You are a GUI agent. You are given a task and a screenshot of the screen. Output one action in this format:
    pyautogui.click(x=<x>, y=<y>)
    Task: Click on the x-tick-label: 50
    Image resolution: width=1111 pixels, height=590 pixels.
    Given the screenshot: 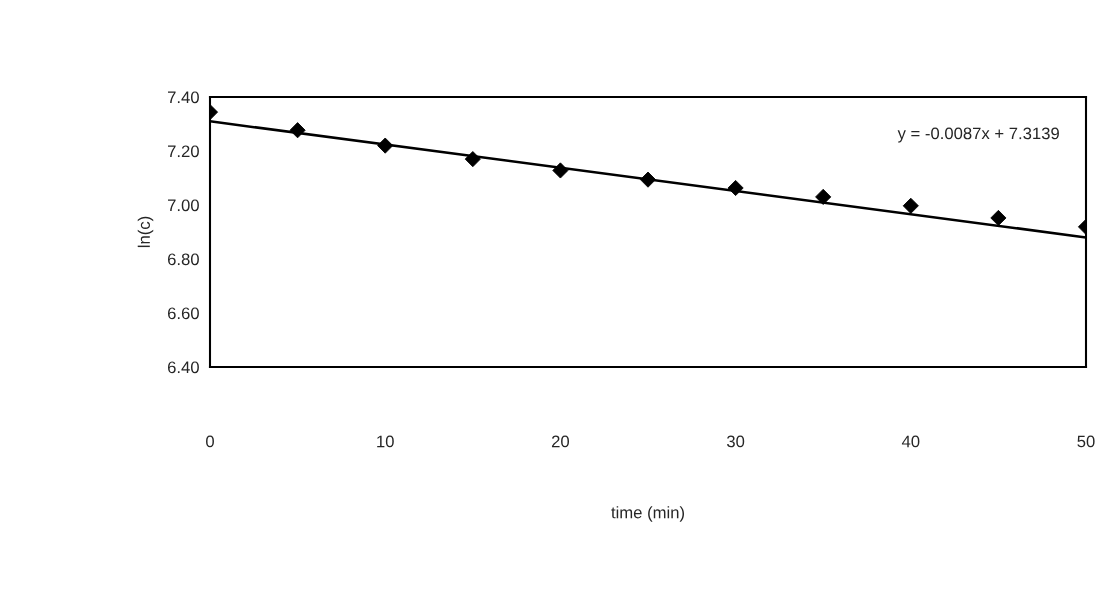 What is the action you would take?
    pyautogui.click(x=1086, y=441)
    